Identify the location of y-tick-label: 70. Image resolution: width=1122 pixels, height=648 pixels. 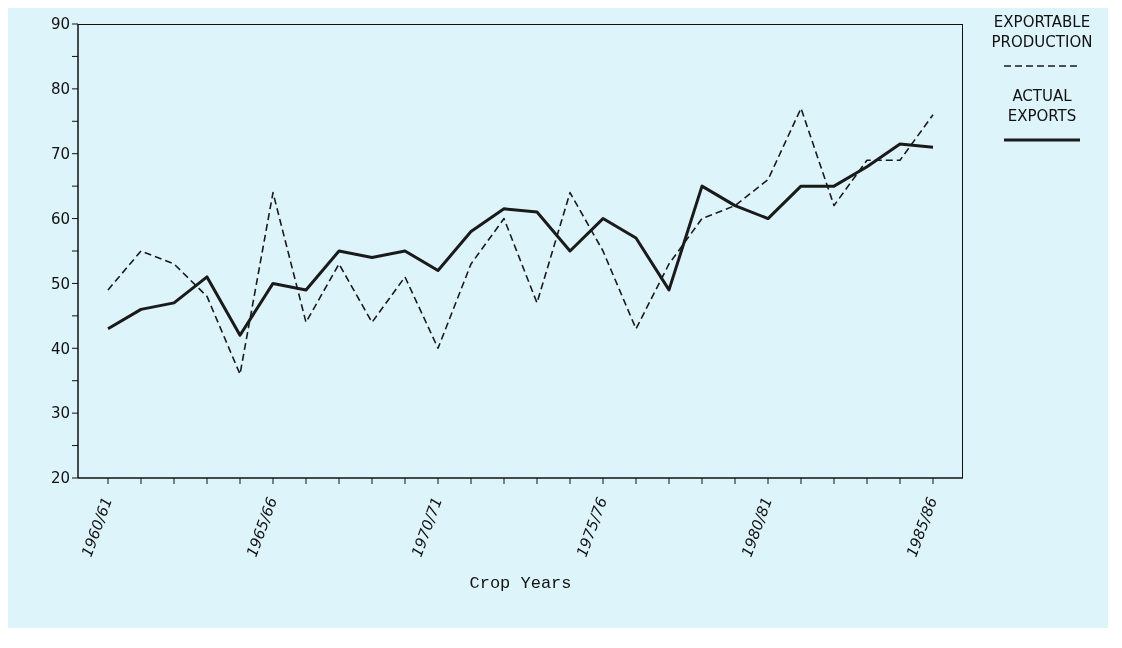
(60, 154).